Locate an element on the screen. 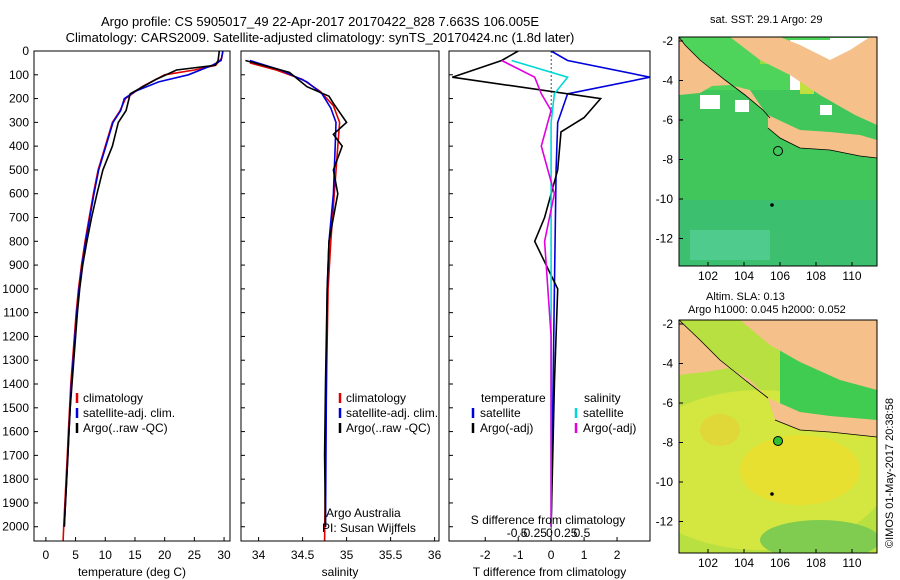 The image size is (900, 580). x-tick-label: 35 is located at coordinates (347, 555).